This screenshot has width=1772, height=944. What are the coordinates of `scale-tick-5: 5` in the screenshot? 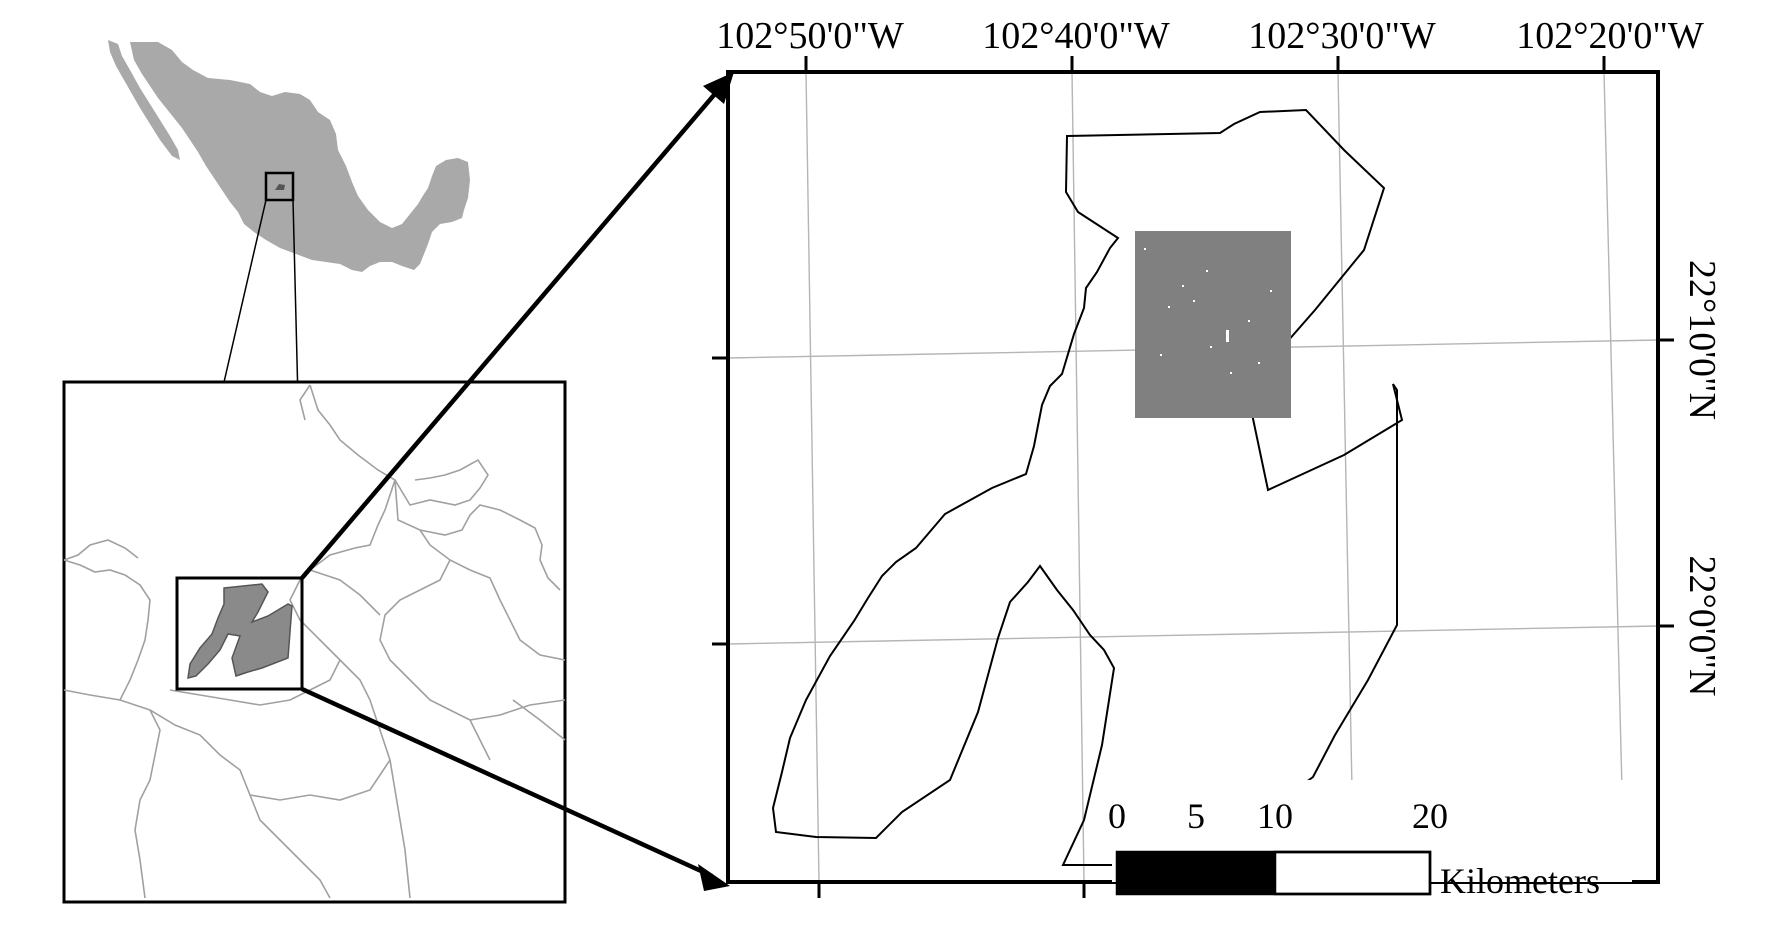 It's located at (1196, 816).